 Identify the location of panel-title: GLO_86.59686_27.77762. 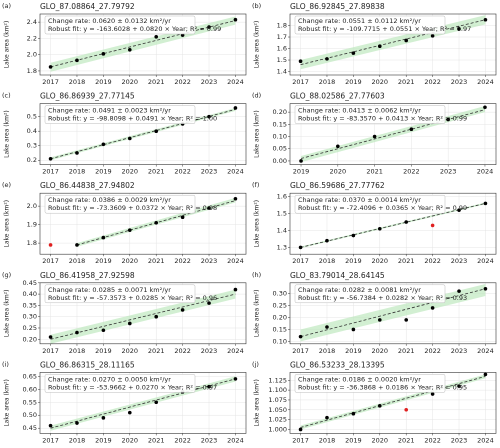
(337, 185).